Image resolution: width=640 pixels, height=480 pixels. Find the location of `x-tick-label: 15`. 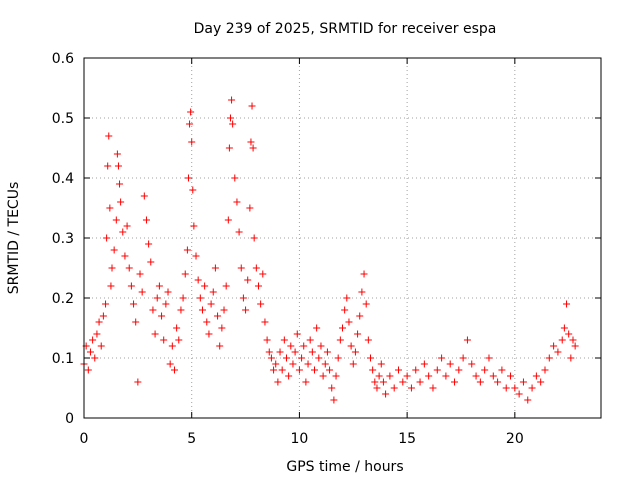

x-tick-label: 15 is located at coordinates (407, 439).